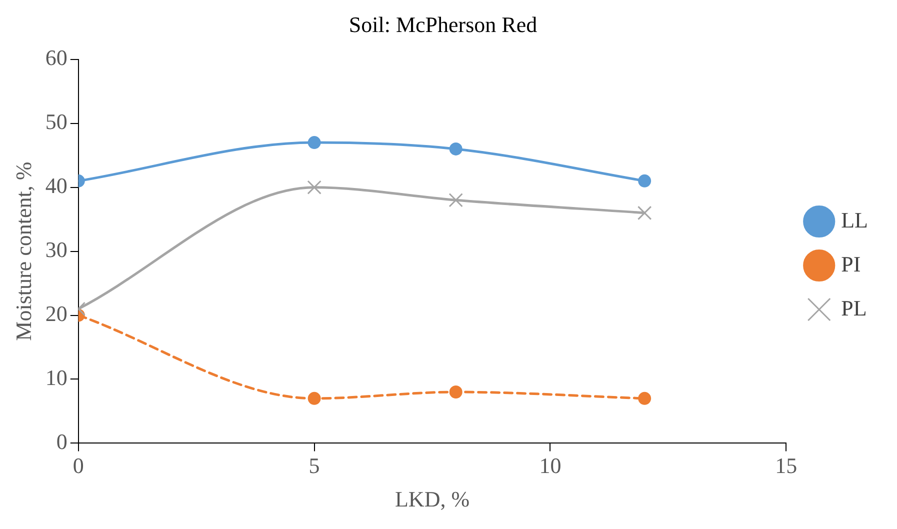  Describe the element at coordinates (851, 263) in the screenshot. I see `legend-label: PI` at that location.